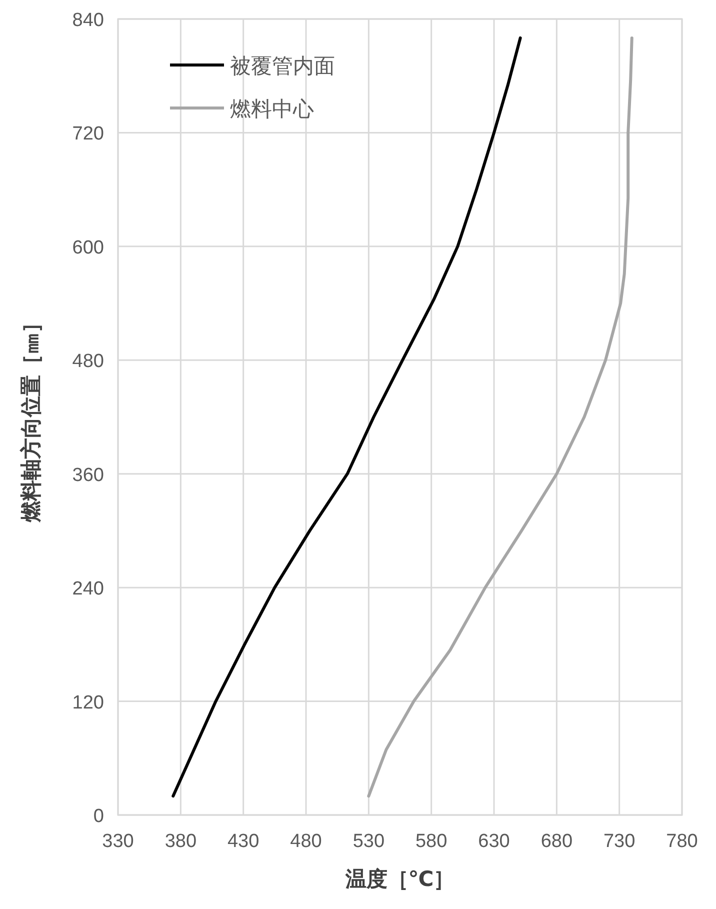 The image size is (716, 909). What do you see at coordinates (88, 20) in the screenshot?
I see `y-tick-label: 840` at bounding box center [88, 20].